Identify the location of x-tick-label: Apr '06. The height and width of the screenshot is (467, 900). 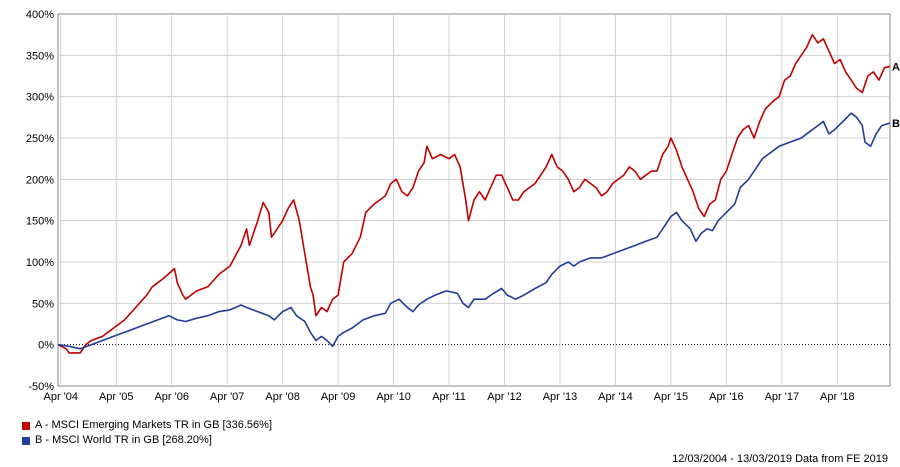
(171, 397).